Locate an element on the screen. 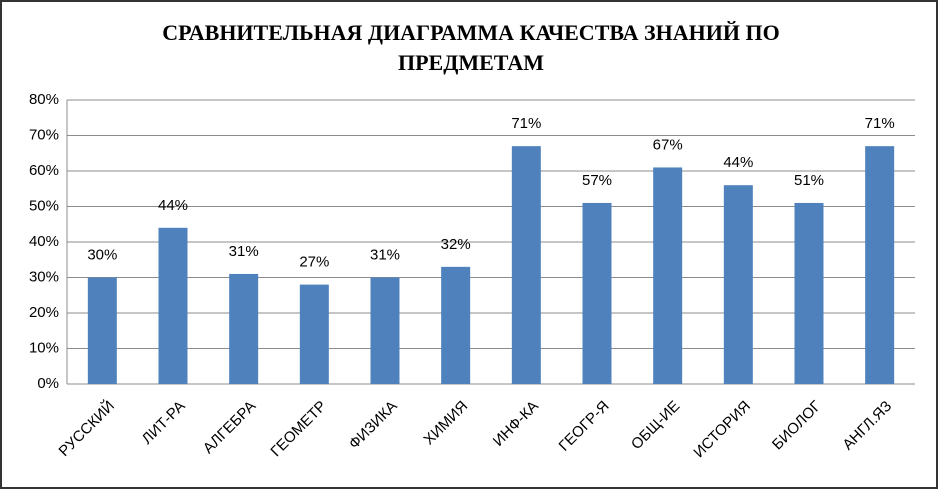 The width and height of the screenshot is (938, 489). y-tick-label: 80% is located at coordinates (44, 99).